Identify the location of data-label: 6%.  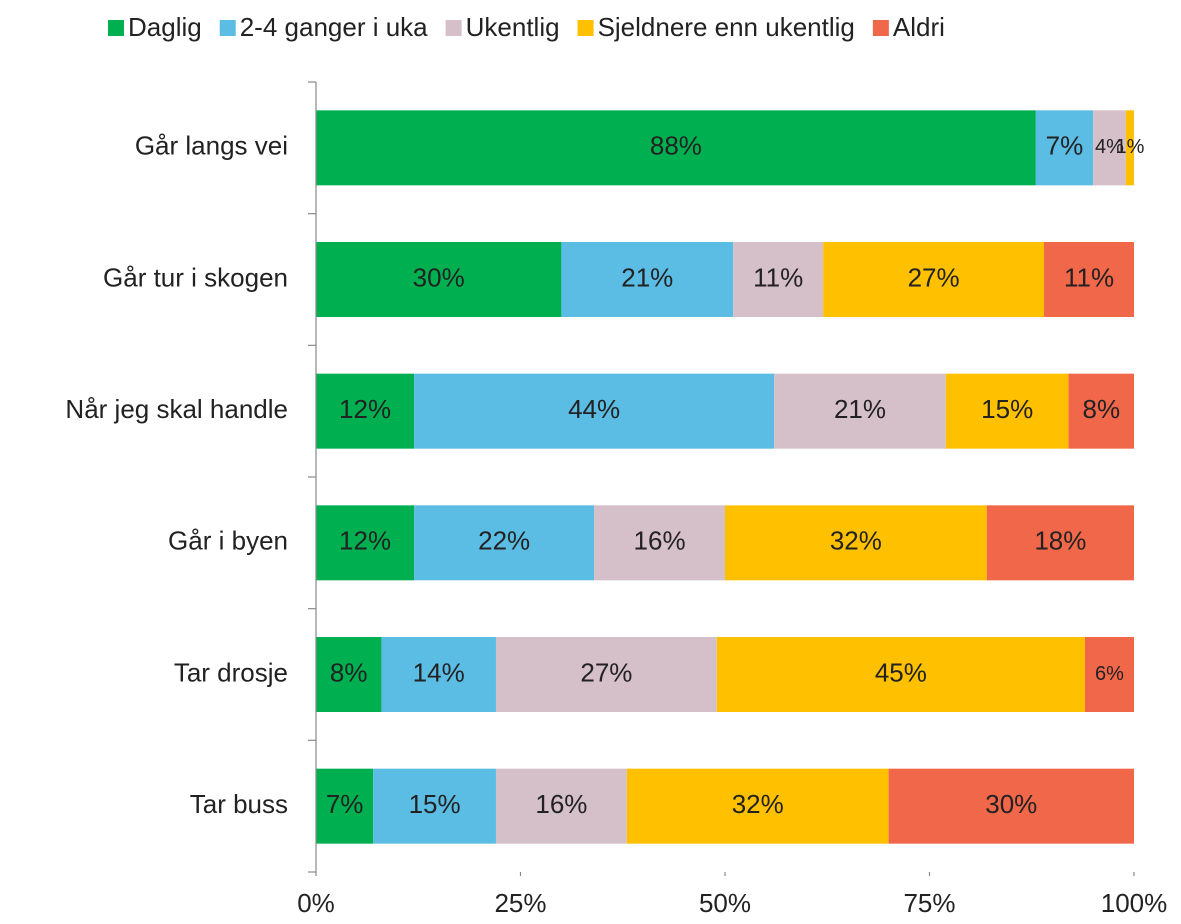
(1109, 674).